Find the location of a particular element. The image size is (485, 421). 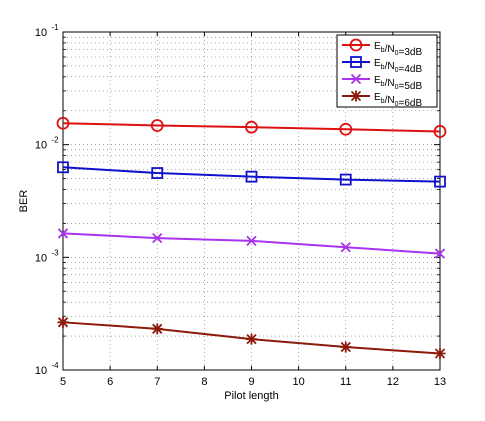

x-tick-label: 11 is located at coordinates (345, 382).